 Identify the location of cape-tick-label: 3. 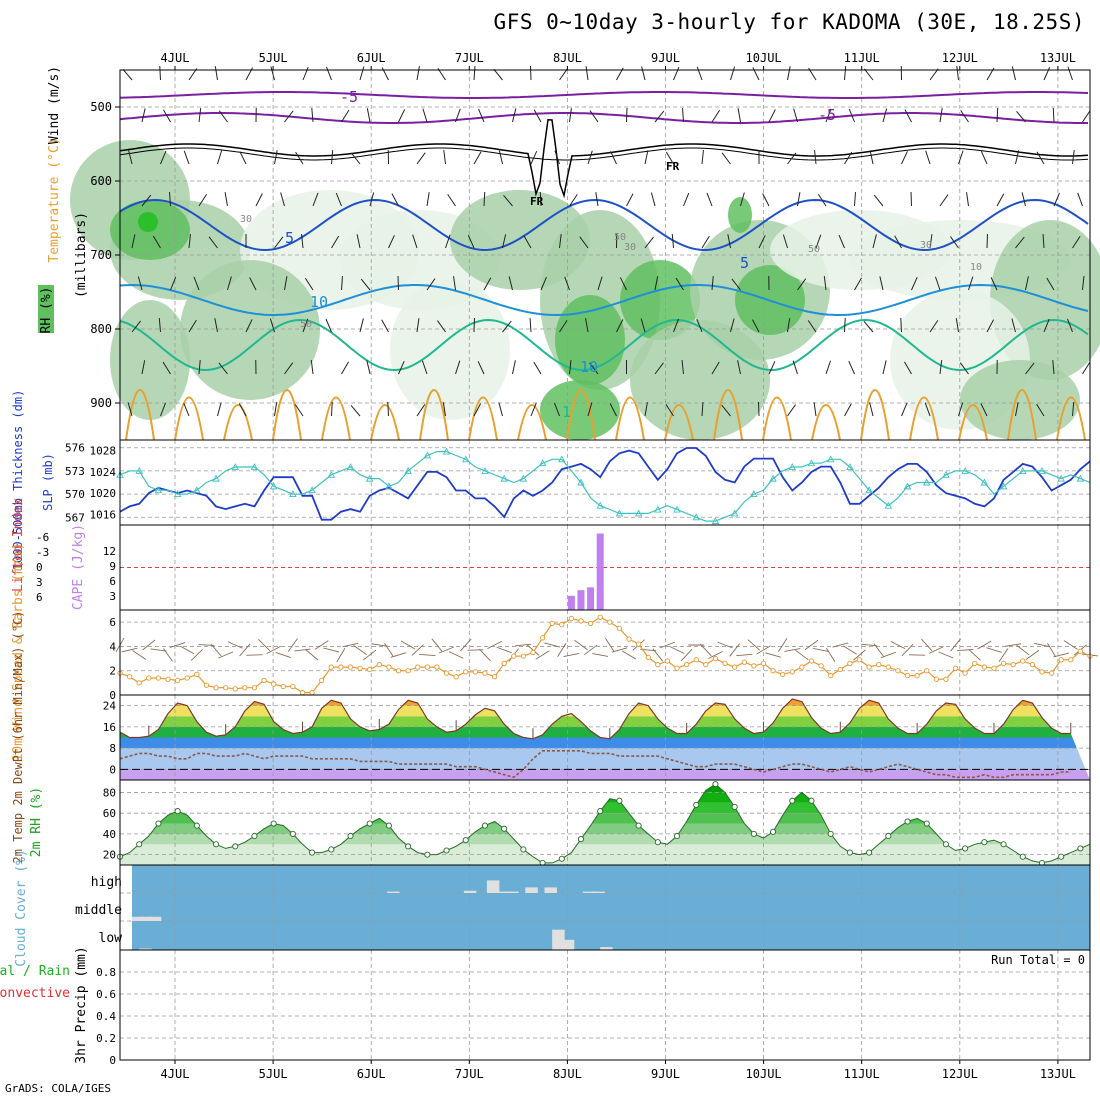
(112, 596).